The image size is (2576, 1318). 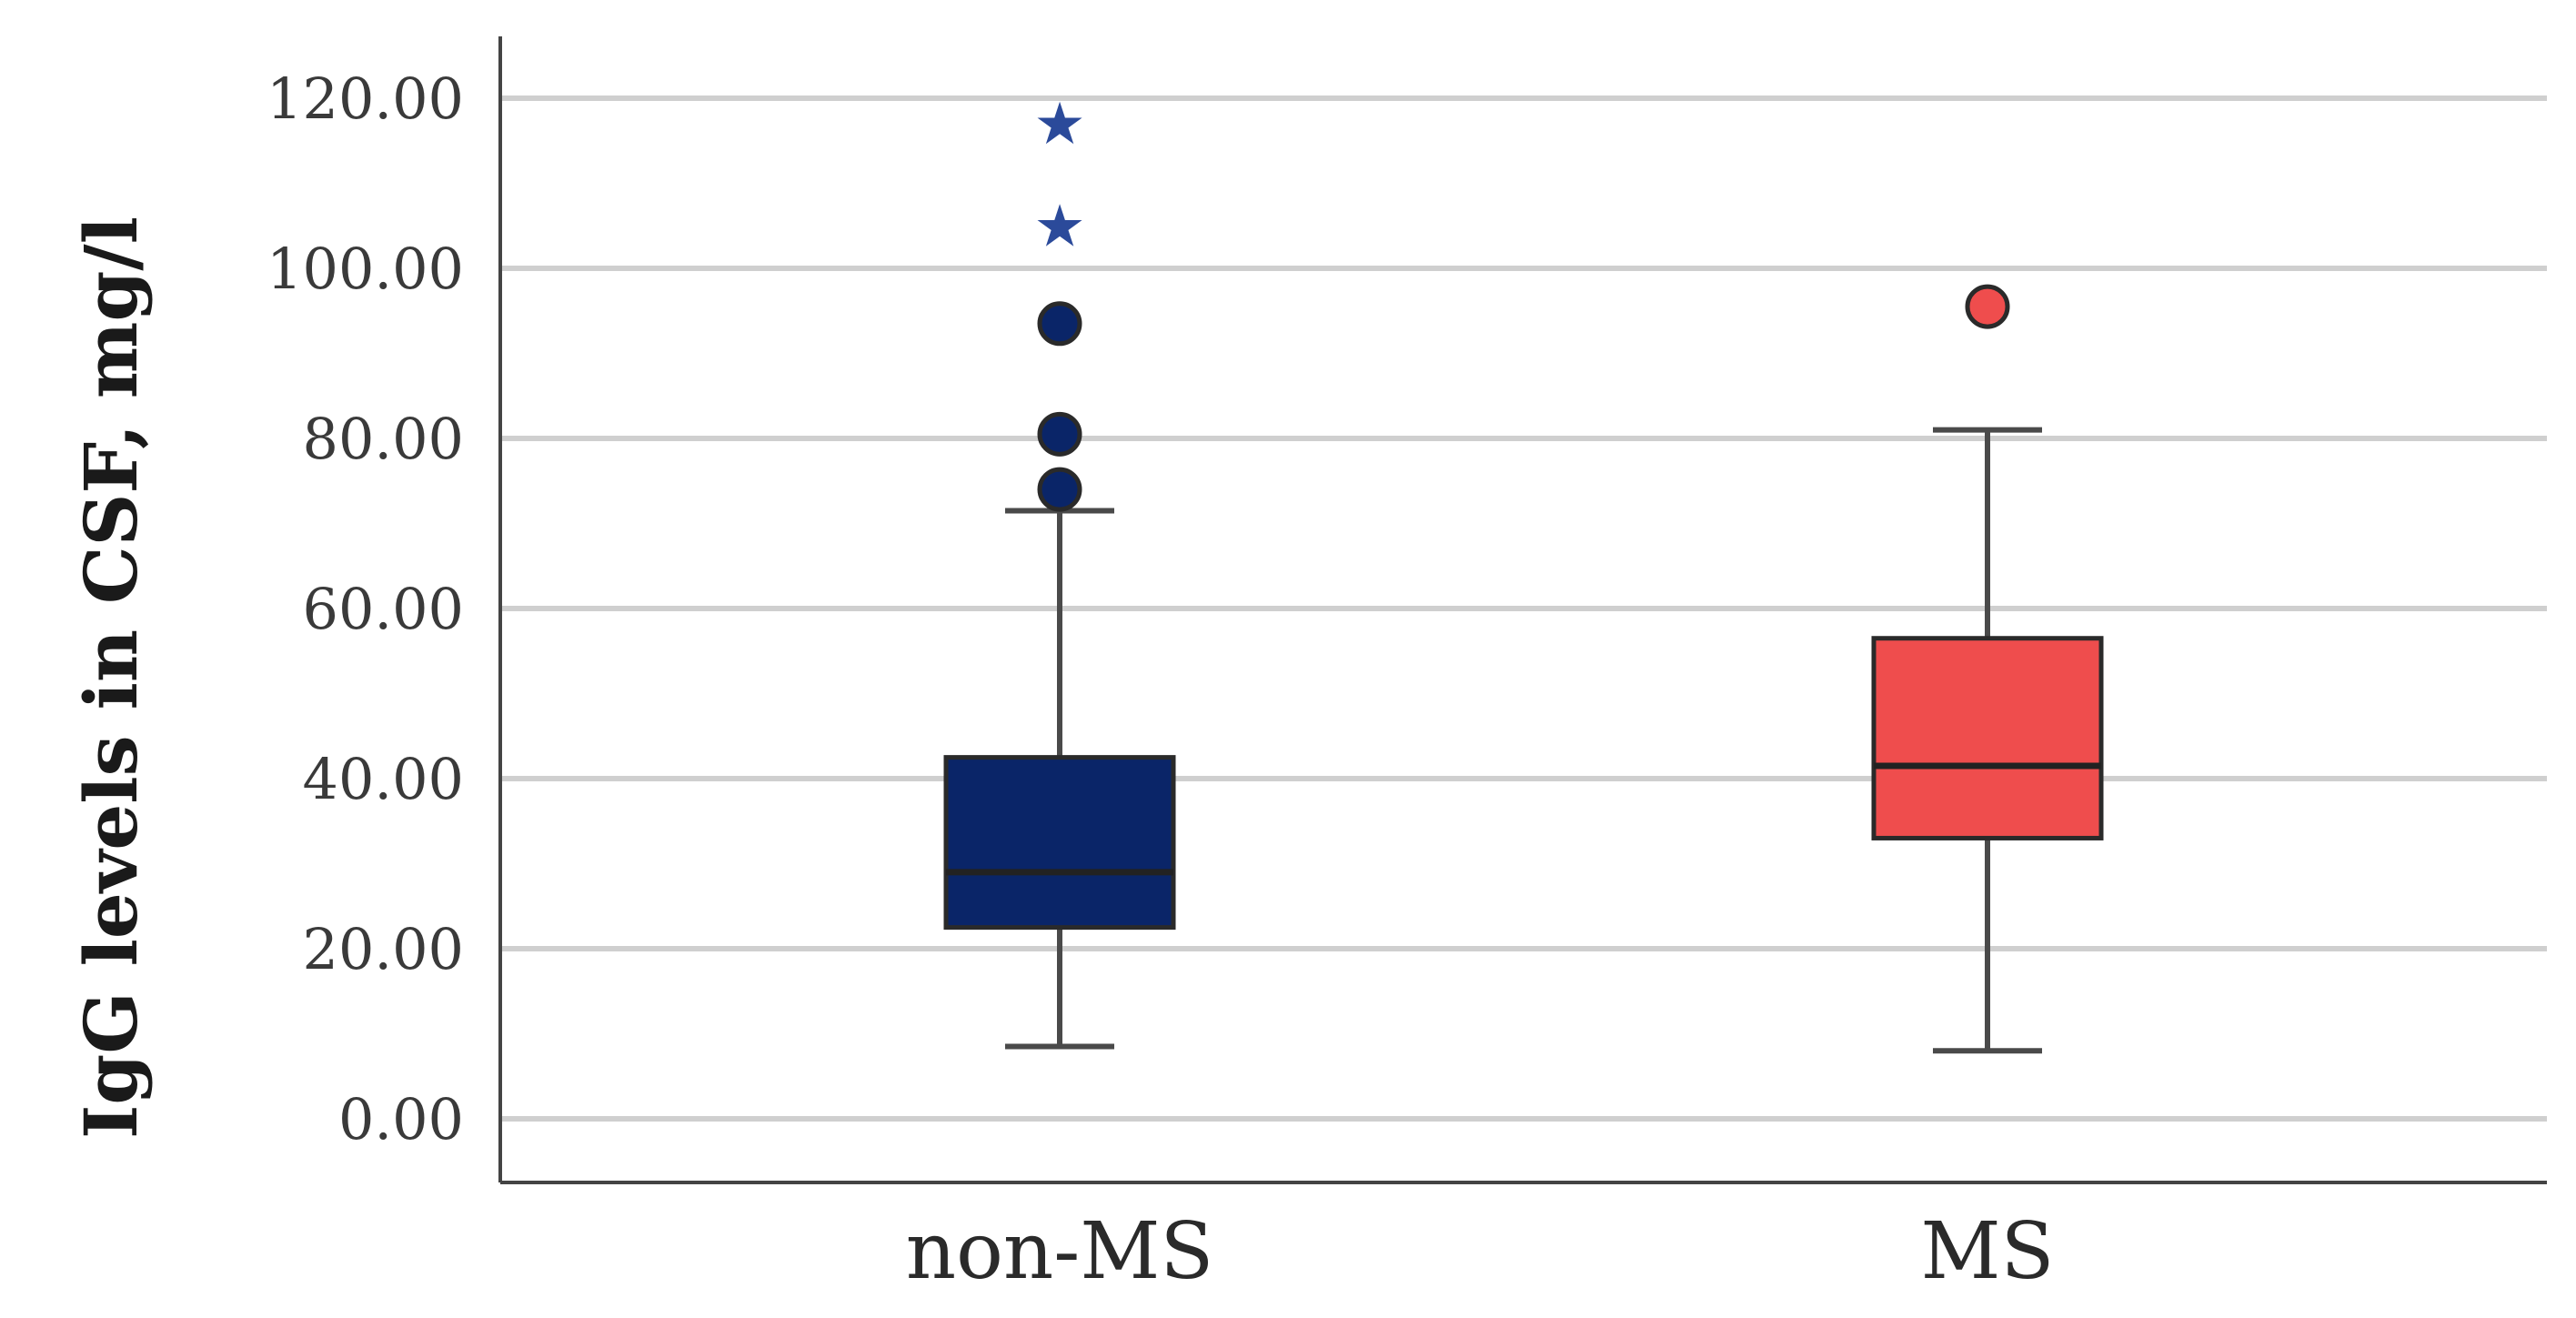 I want to click on y-tick-label: 0.00, so click(x=401, y=1119).